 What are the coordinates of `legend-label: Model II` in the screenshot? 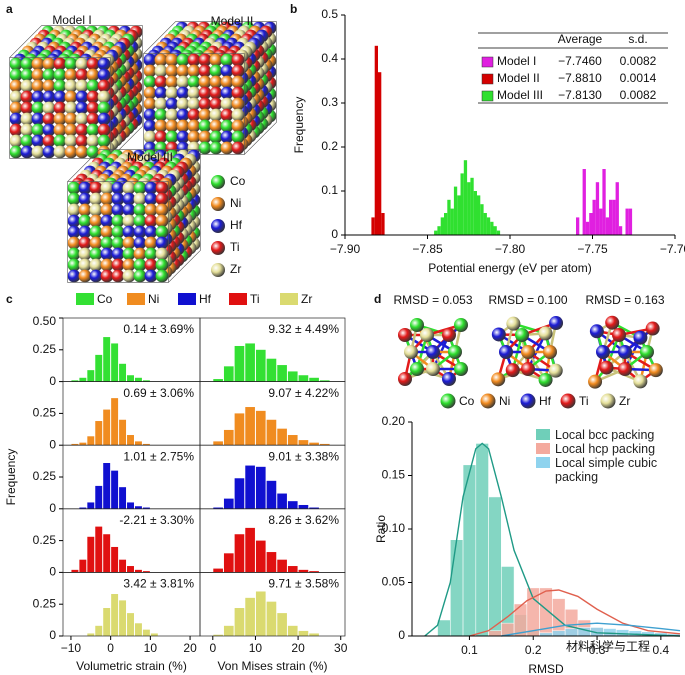 It's located at (518, 78).